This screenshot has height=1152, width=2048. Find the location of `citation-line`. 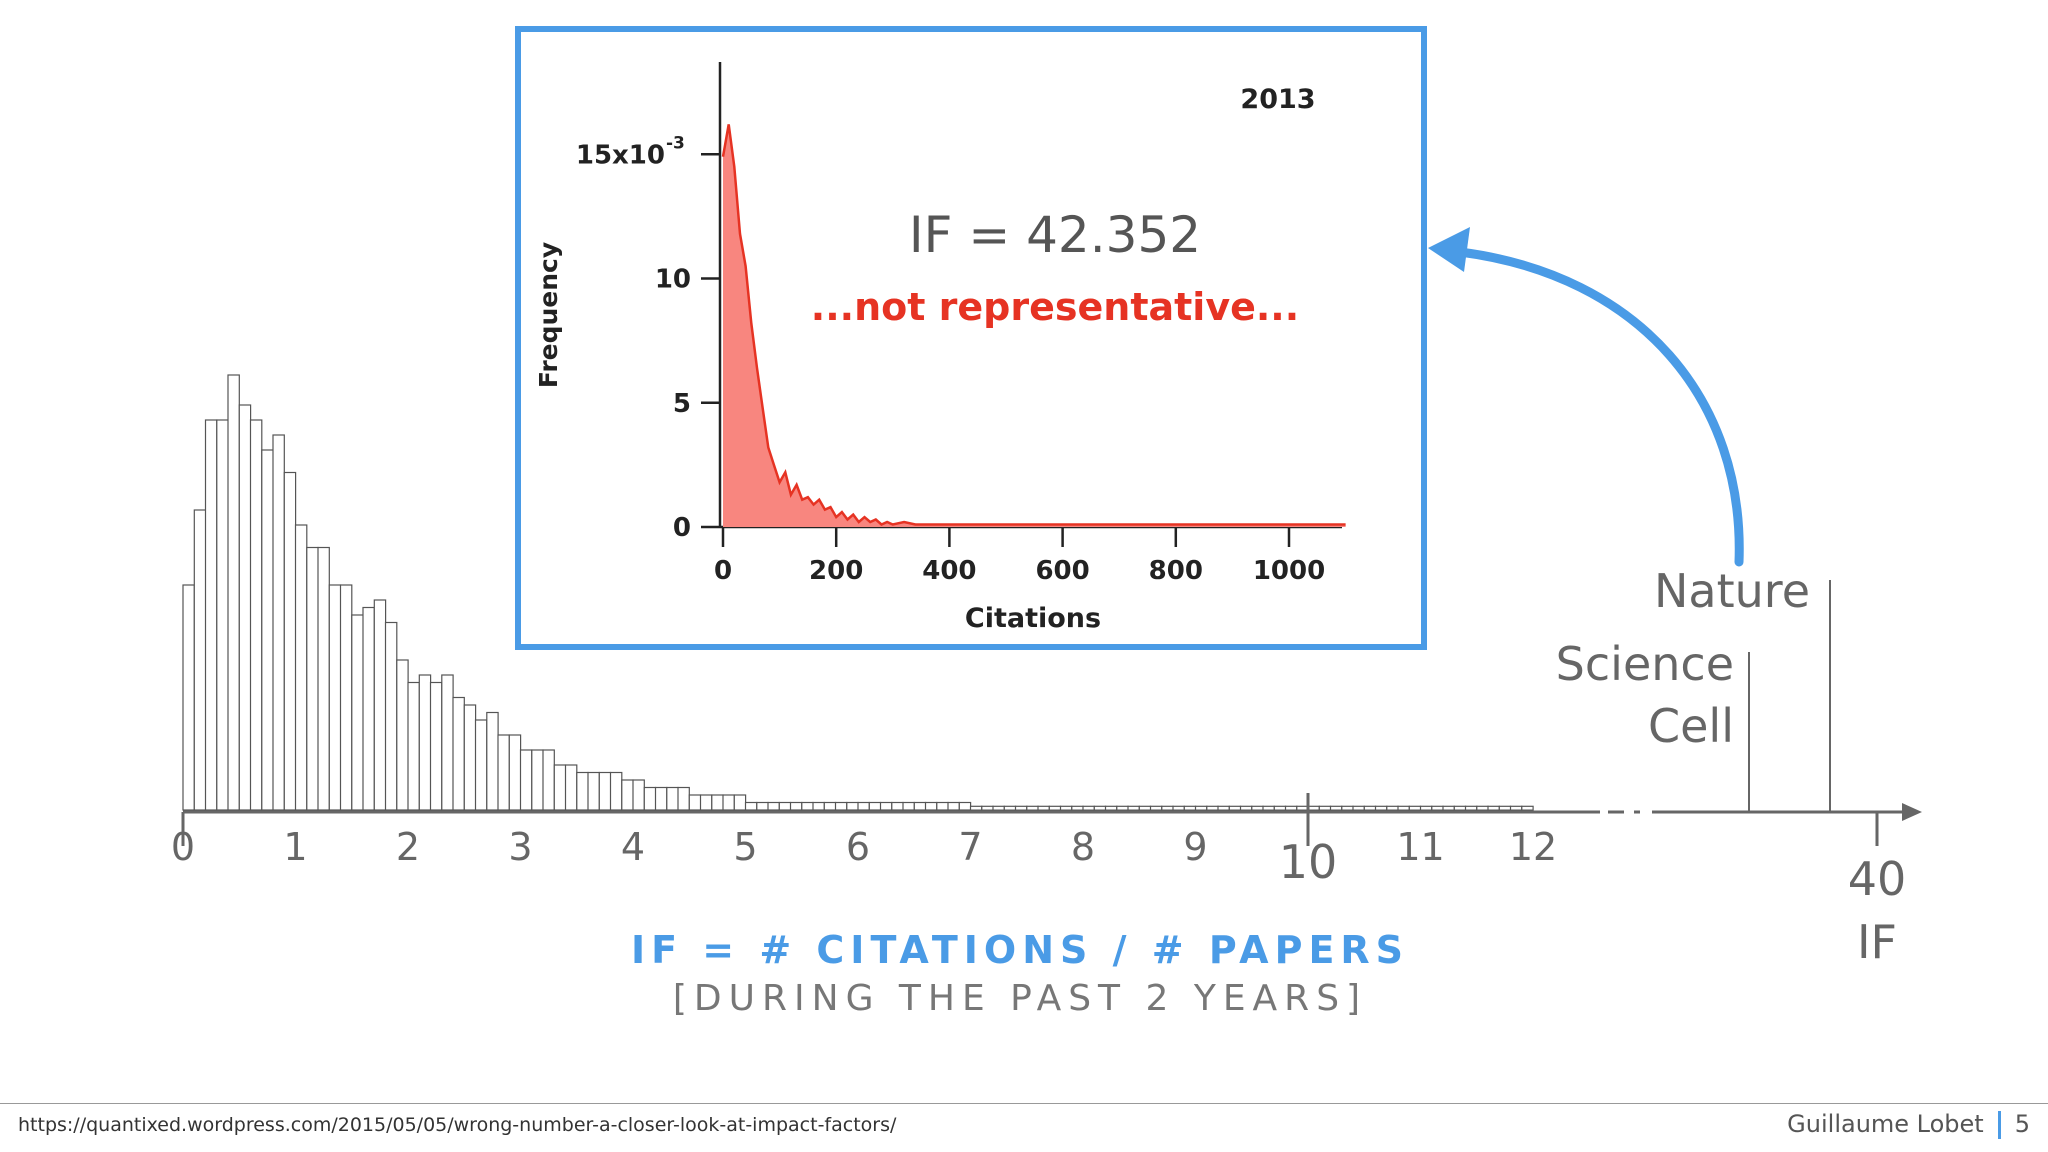

citation-line is located at coordinates (1033, 325).